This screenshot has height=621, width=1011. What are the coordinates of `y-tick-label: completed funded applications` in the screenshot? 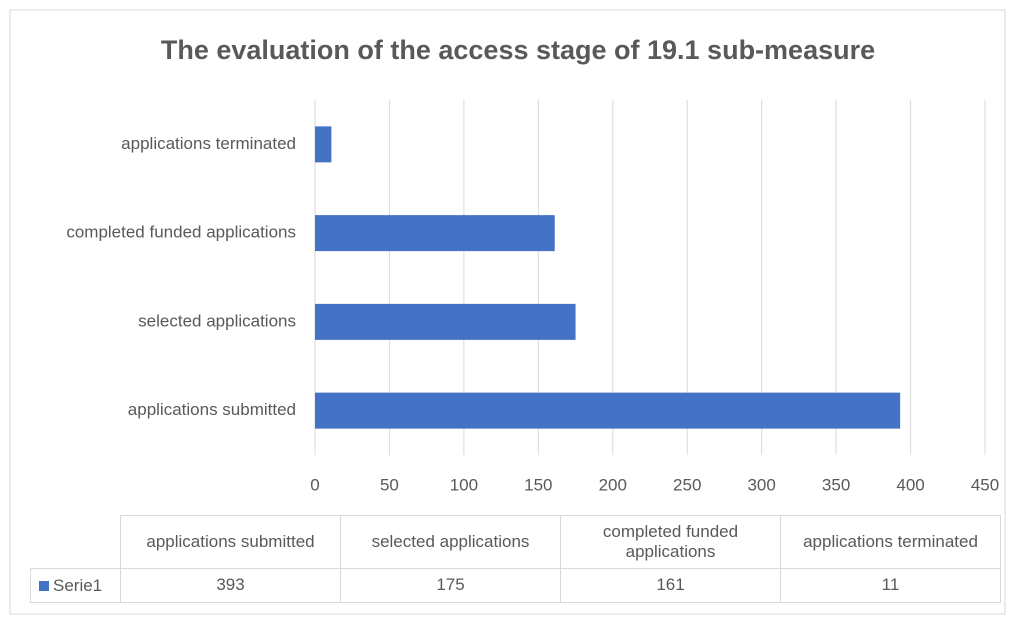 It's located at (181, 232).